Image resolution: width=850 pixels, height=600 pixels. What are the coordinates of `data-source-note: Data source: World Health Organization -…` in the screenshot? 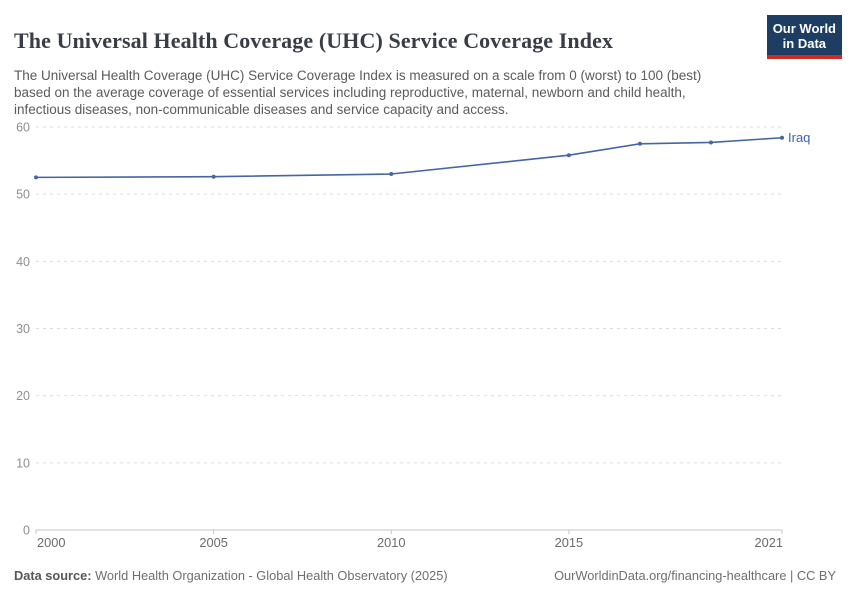 It's located at (231, 575).